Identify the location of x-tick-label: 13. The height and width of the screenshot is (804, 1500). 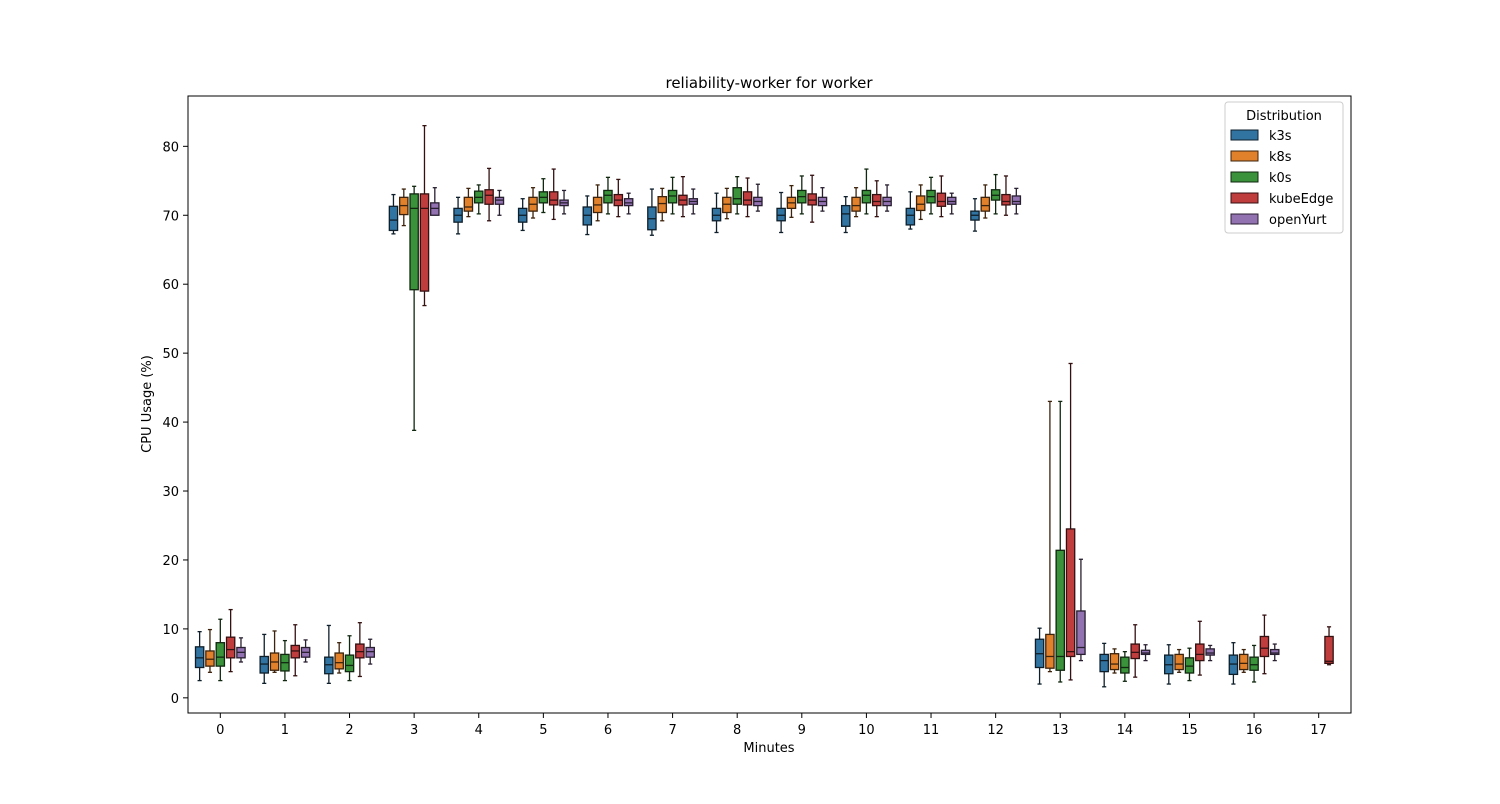
(1060, 730).